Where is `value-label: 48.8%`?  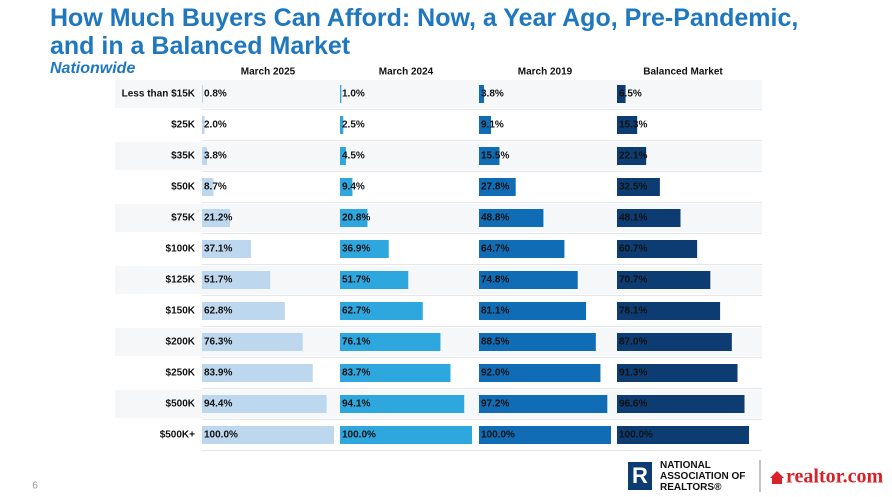
value-label: 48.8% is located at coordinates (495, 218).